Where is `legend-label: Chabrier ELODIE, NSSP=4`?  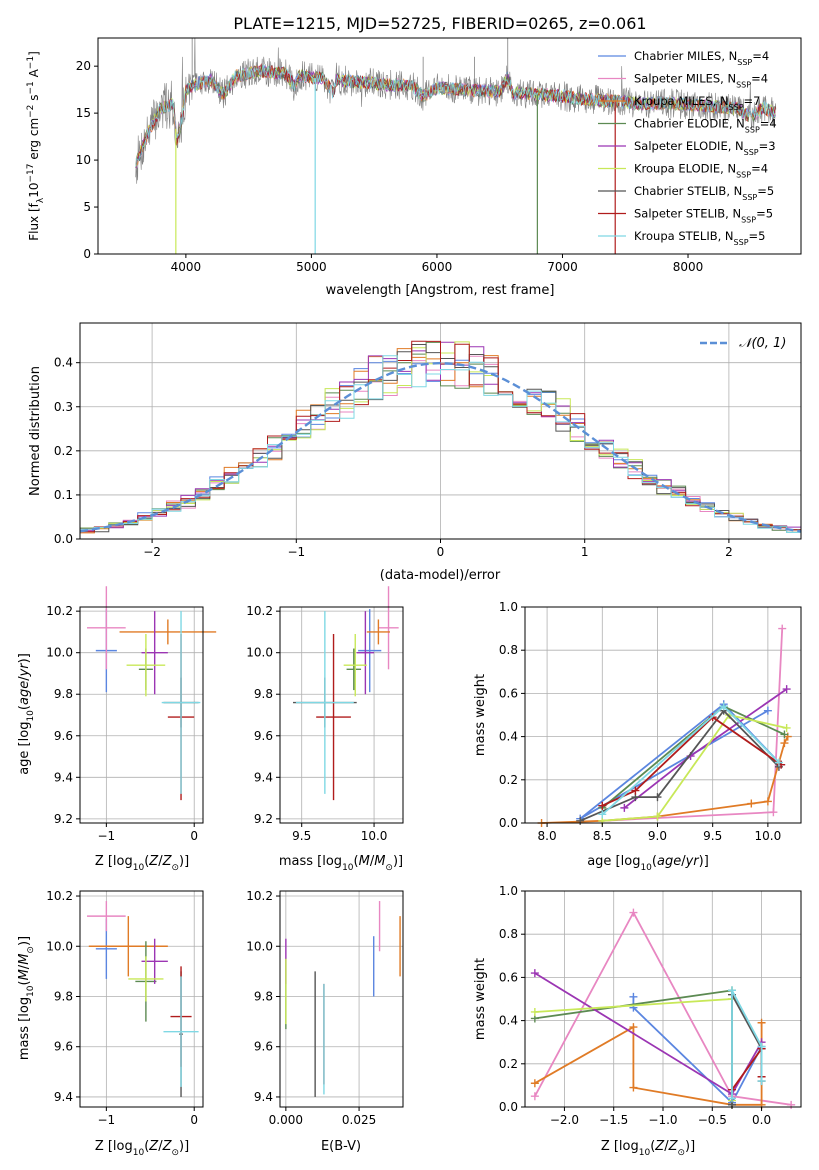 legend-label: Chabrier ELODIE, NSSP=4 is located at coordinates (705, 126).